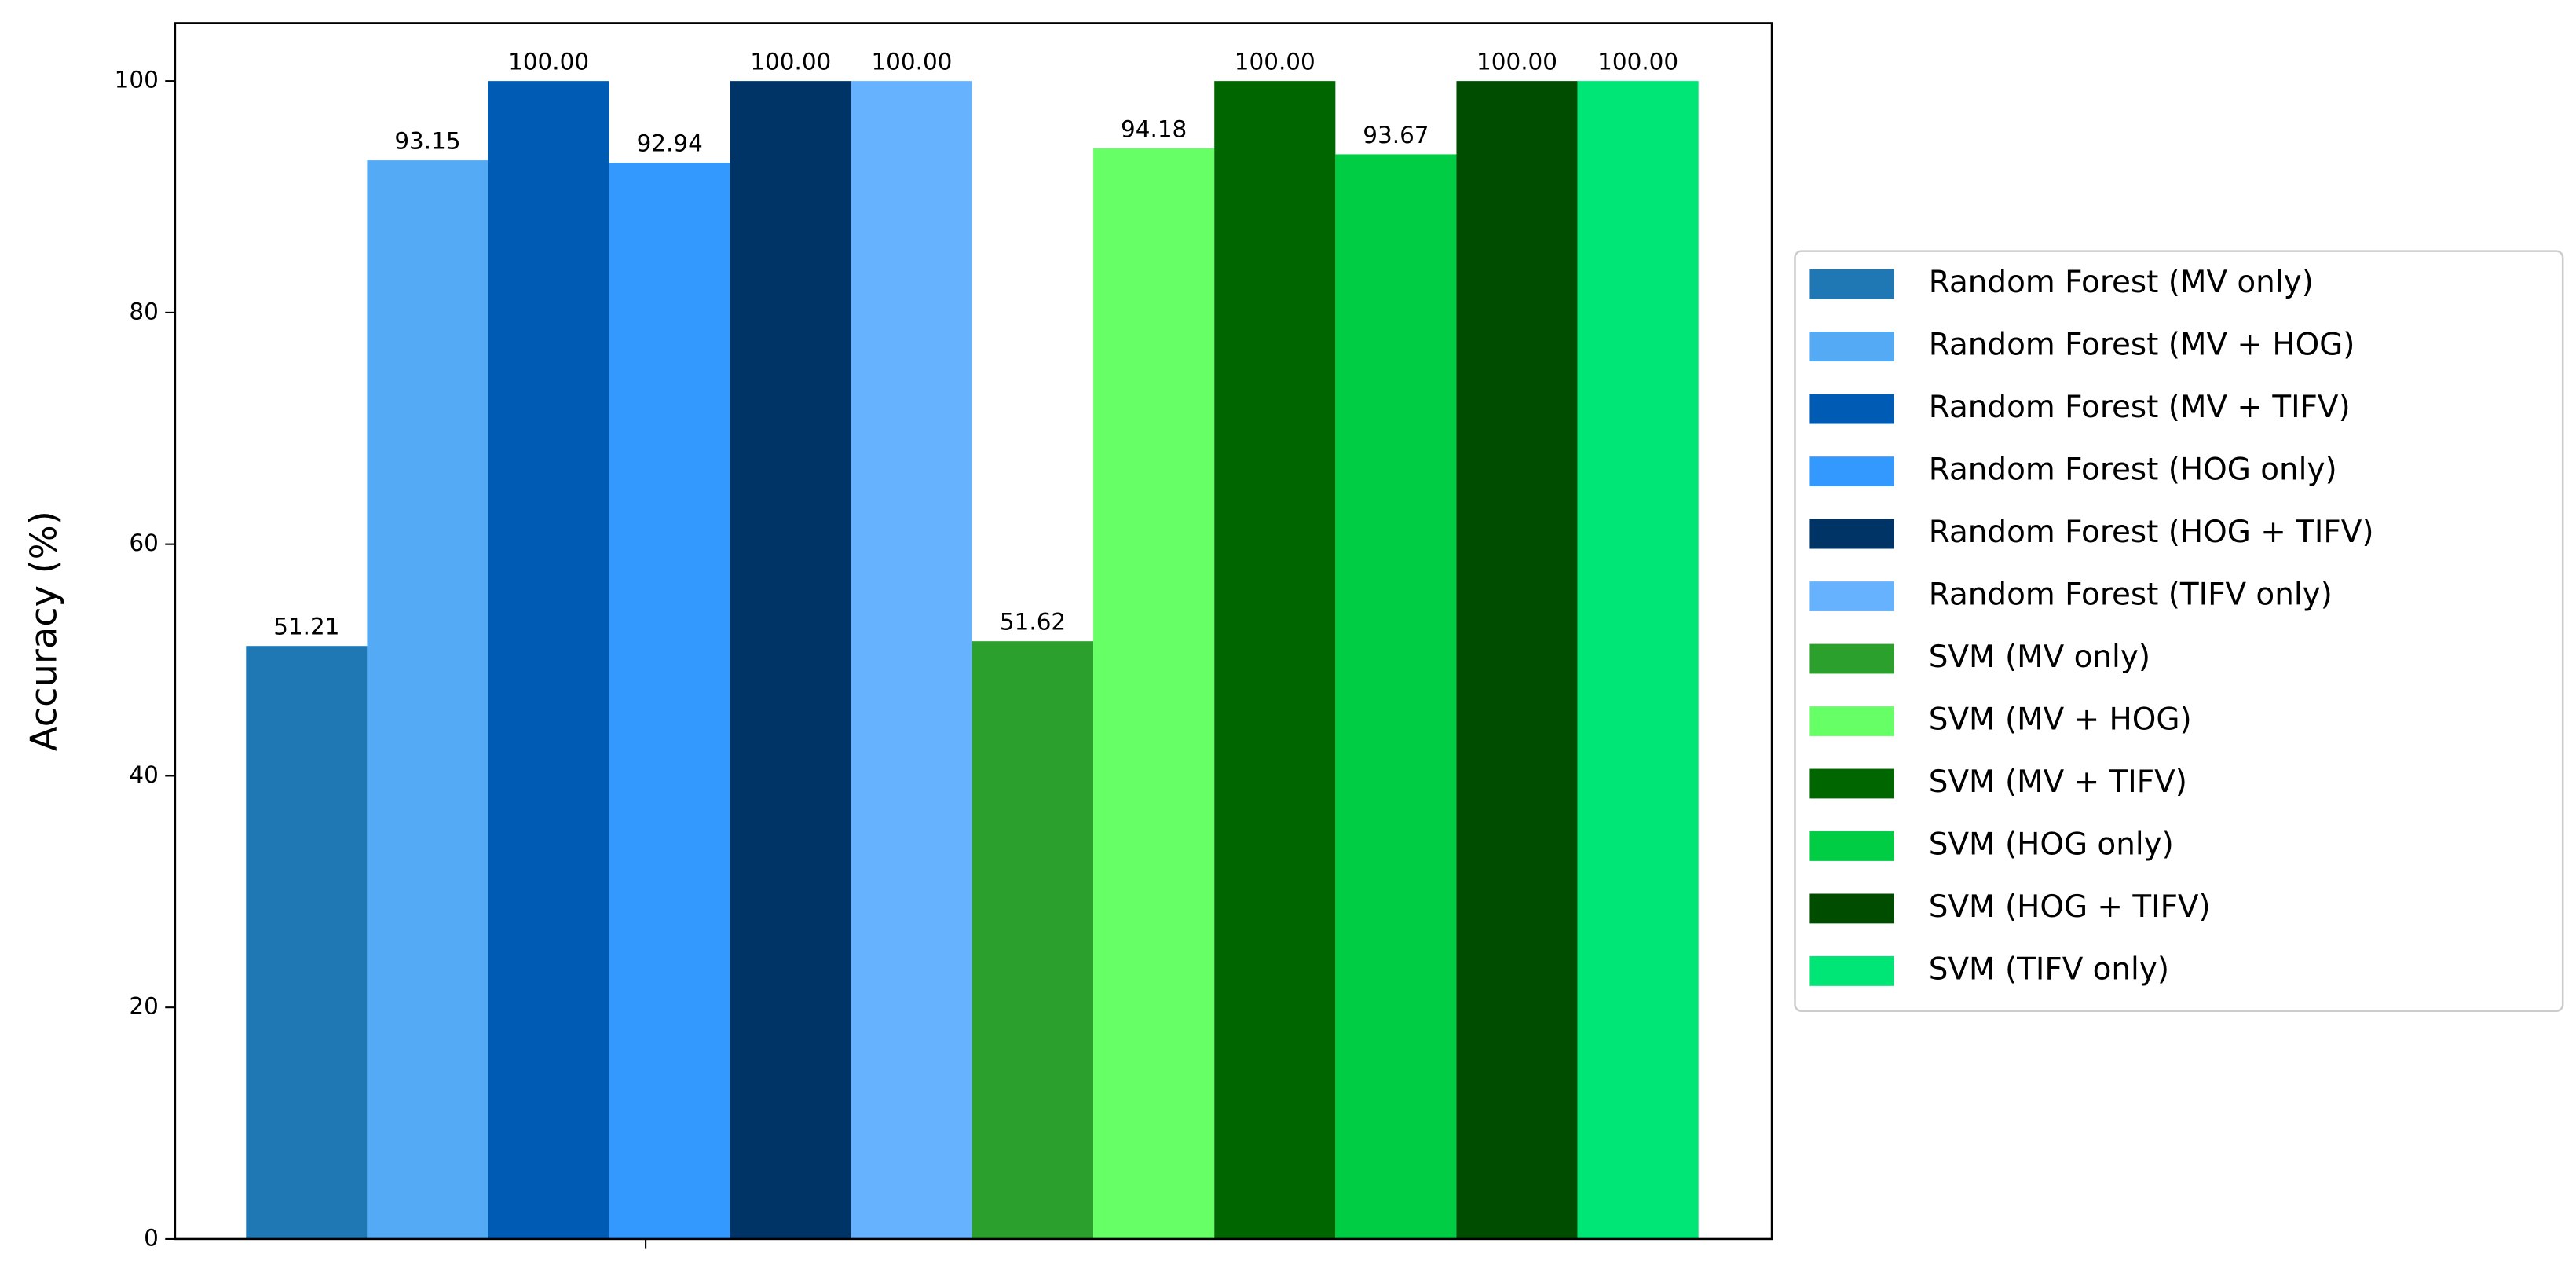  Describe the element at coordinates (144, 543) in the screenshot. I see `y-tick-label: 60` at that location.